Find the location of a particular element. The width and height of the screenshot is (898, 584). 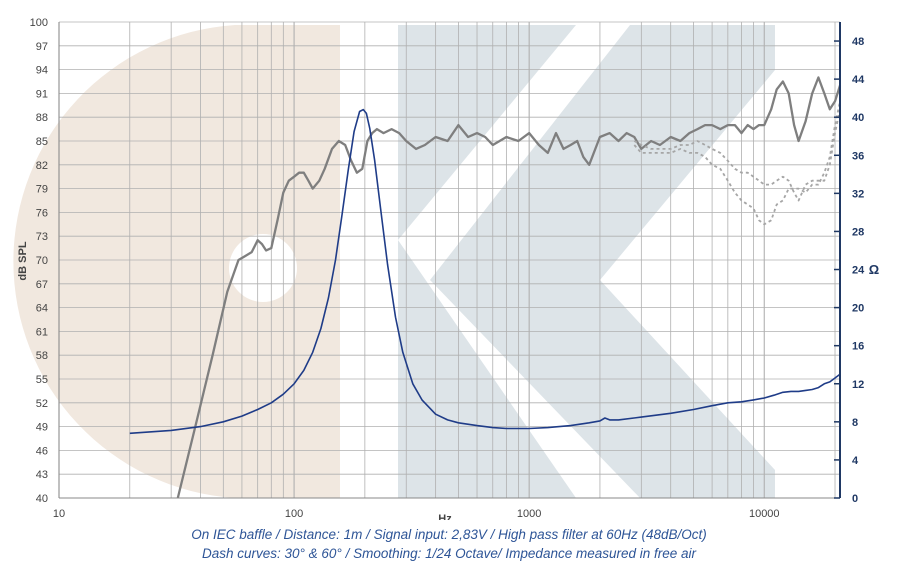

y-tick-label-right: 4 is located at coordinates (855, 461).